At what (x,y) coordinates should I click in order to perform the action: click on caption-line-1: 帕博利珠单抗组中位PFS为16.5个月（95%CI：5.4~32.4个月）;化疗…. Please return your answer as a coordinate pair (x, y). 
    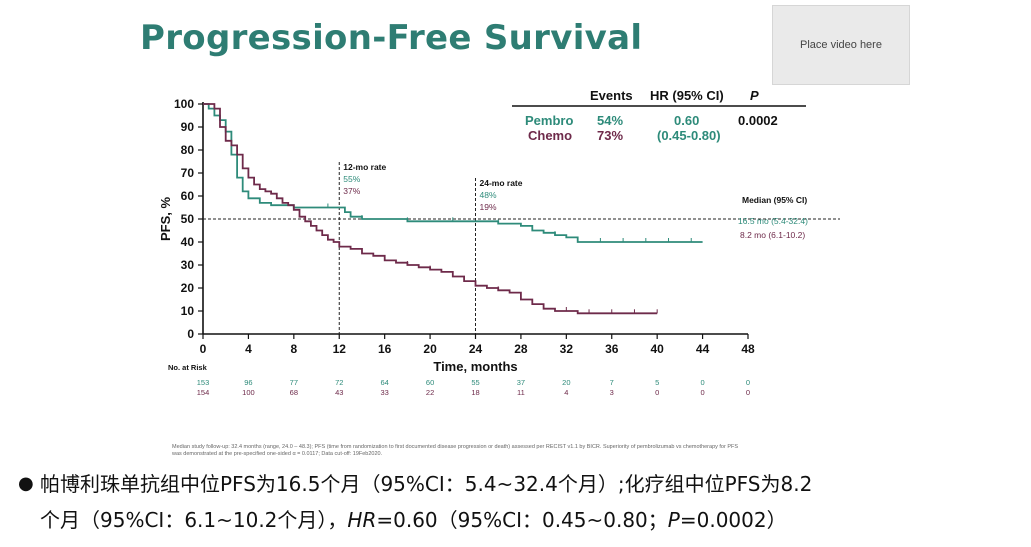
    Looking at the image, I should click on (426, 484).